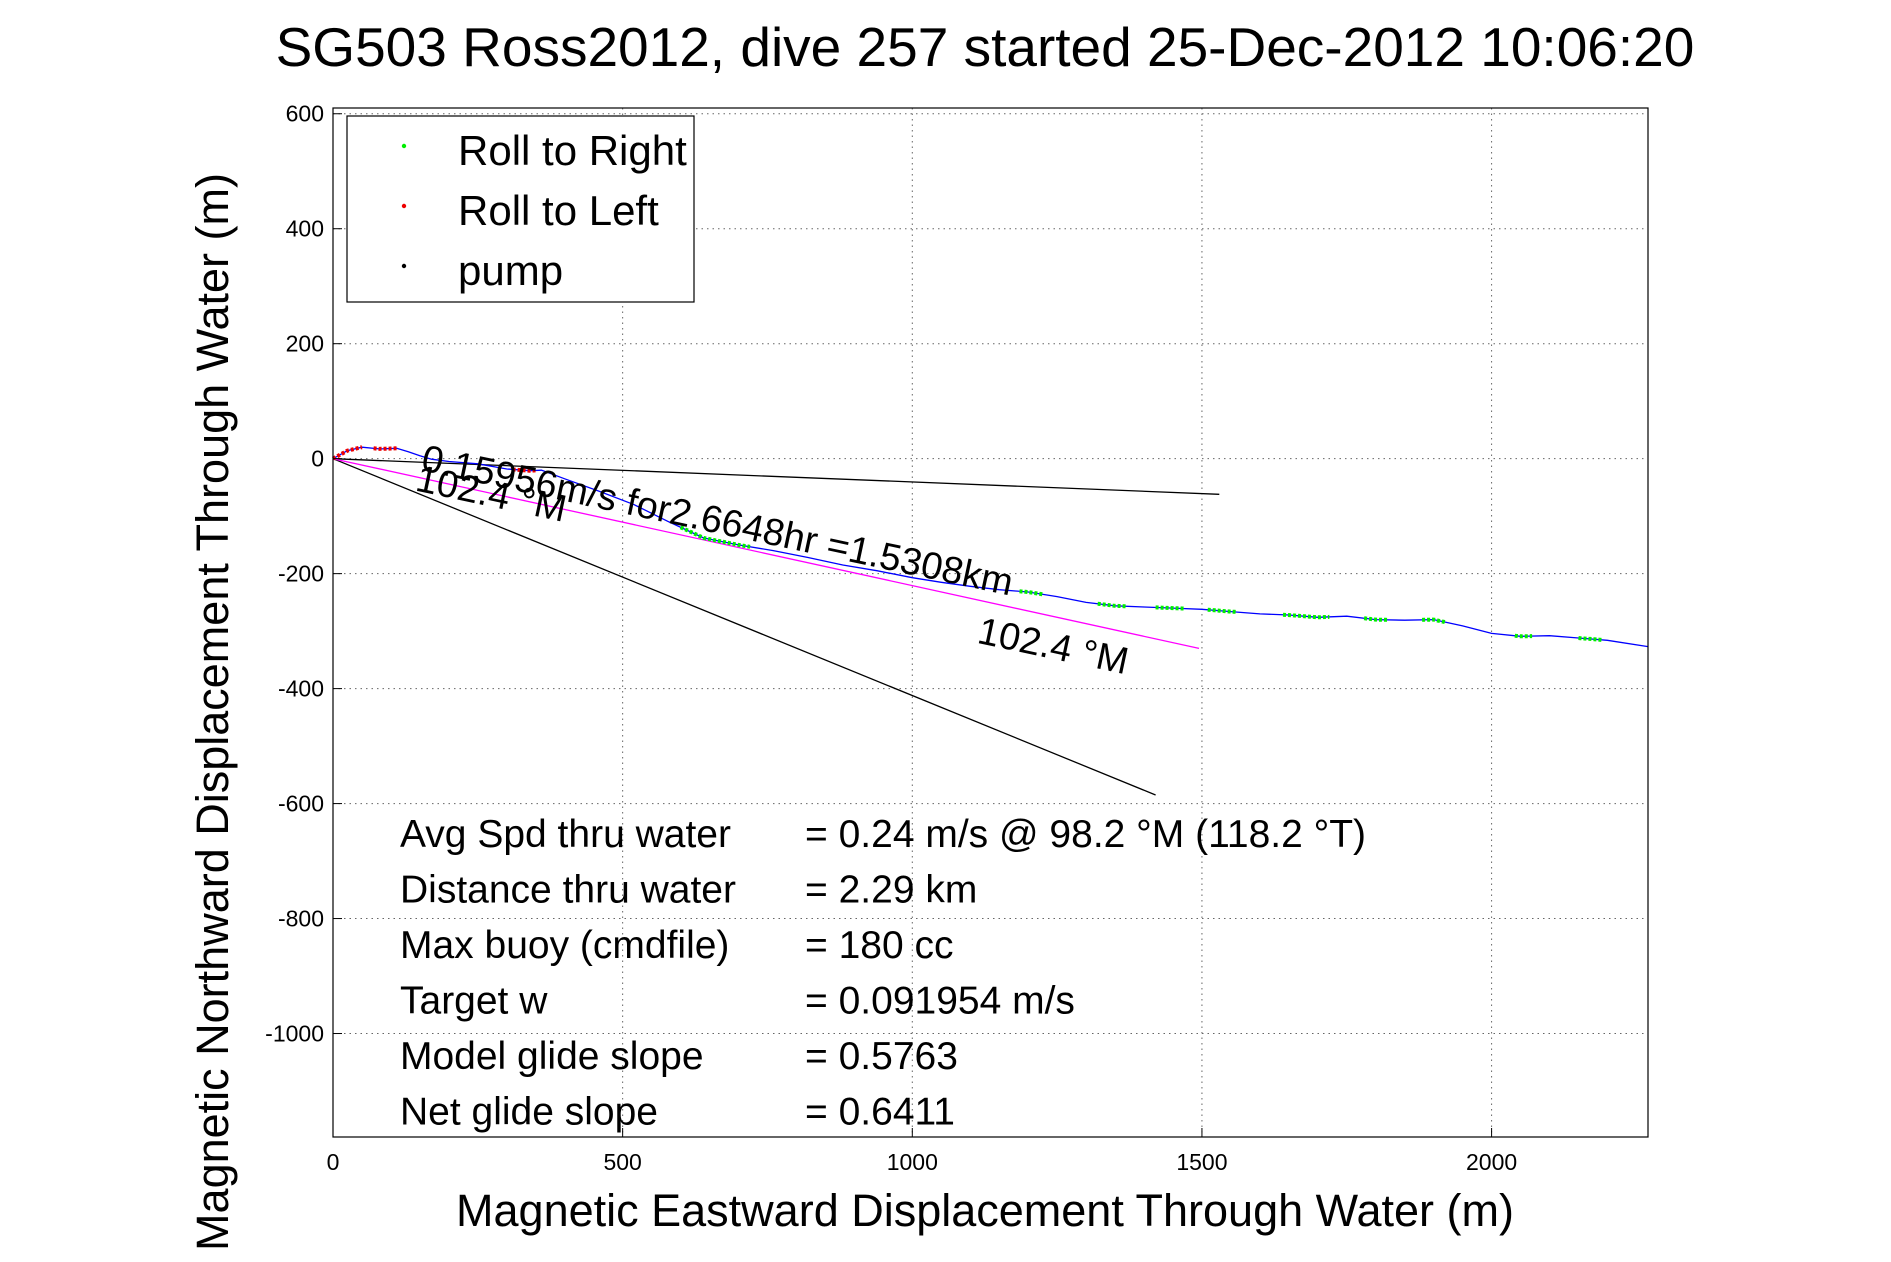 Image resolution: width=1891 pixels, height=1262 pixels. I want to click on stat-label: Max buoy (cmdfile), so click(564, 945).